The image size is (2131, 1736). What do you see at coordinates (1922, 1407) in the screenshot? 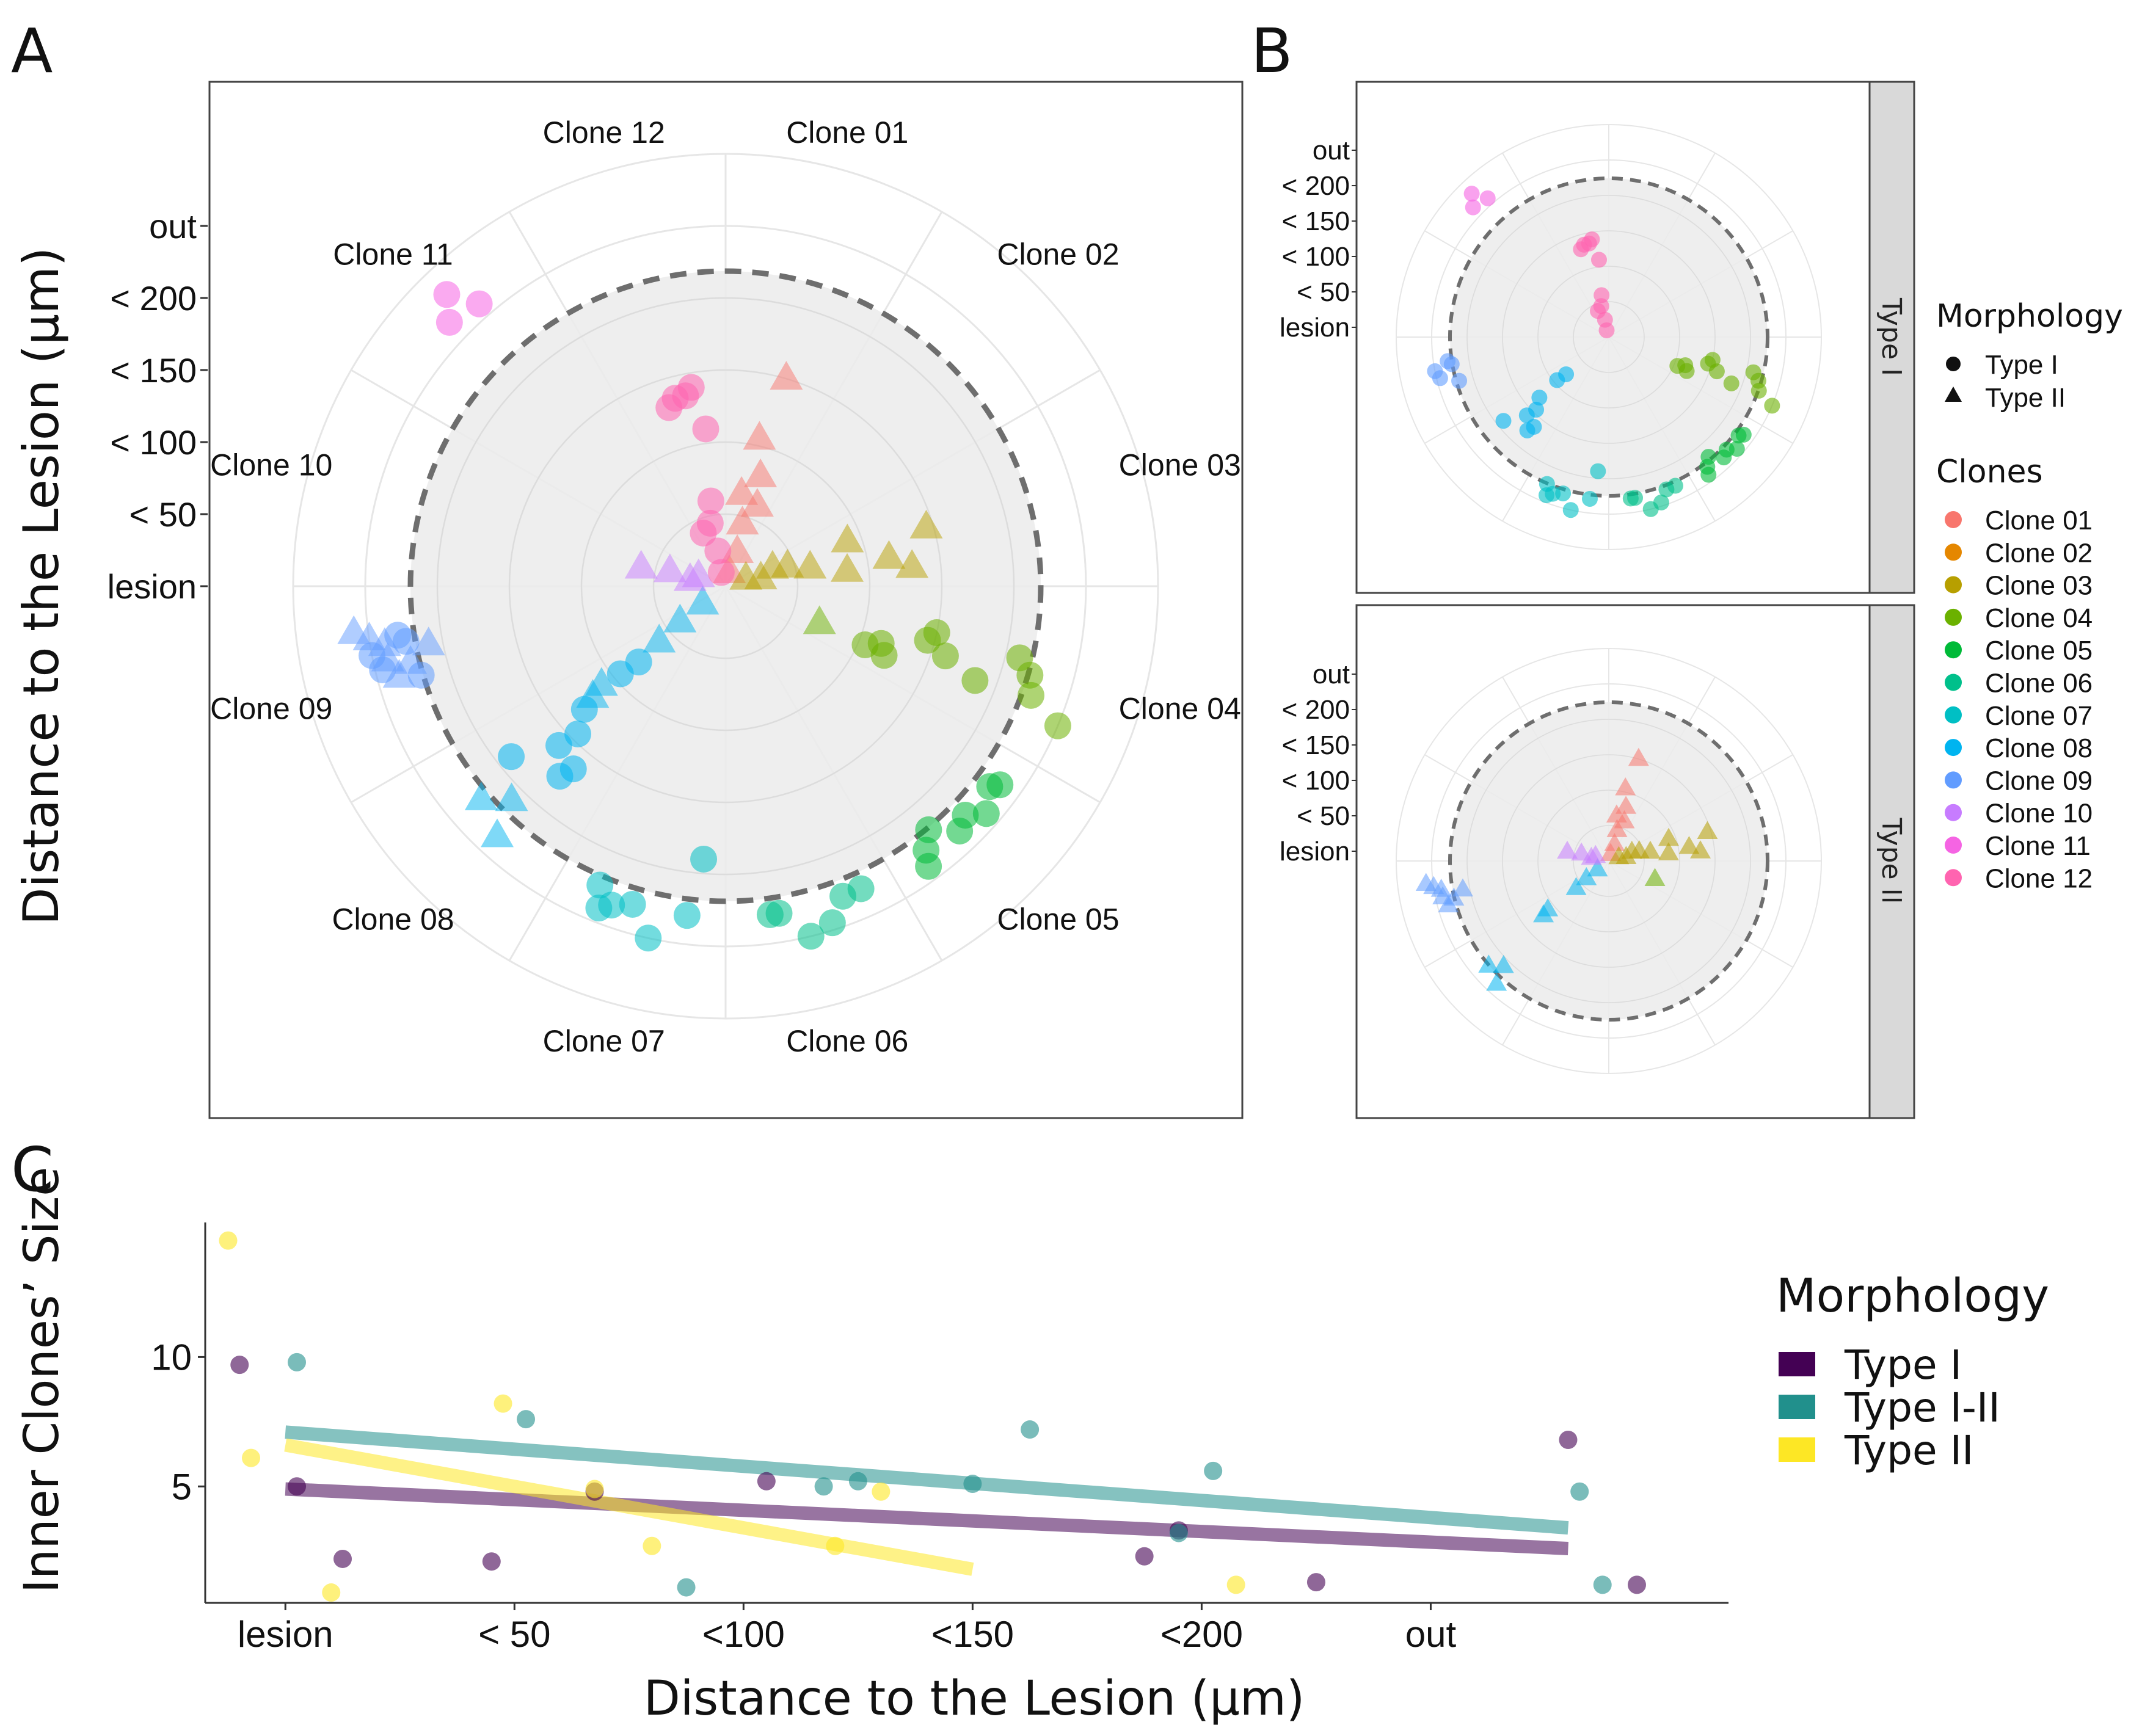
I see `legend-c-label: Type I-II` at bounding box center [1922, 1407].